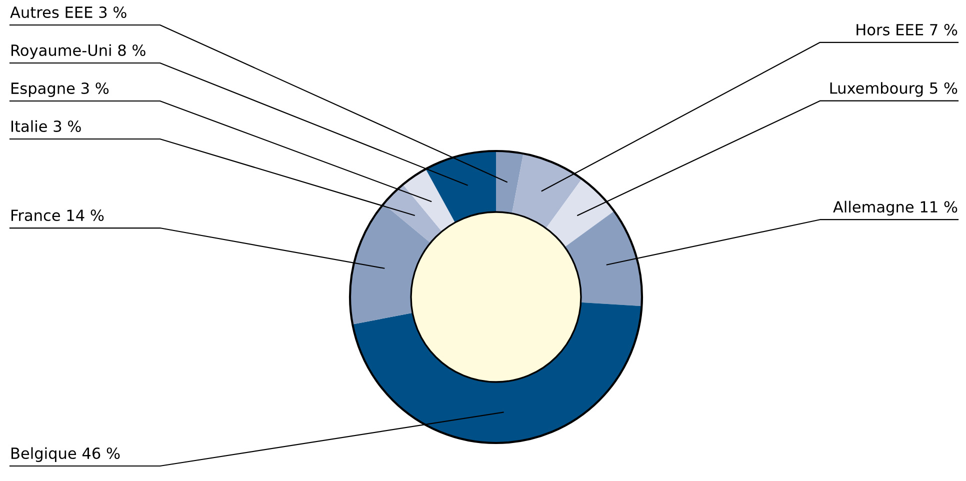 The height and width of the screenshot is (481, 966). Describe the element at coordinates (79, 51) in the screenshot. I see `slice-label: Royaume-Uni 8 %` at that location.